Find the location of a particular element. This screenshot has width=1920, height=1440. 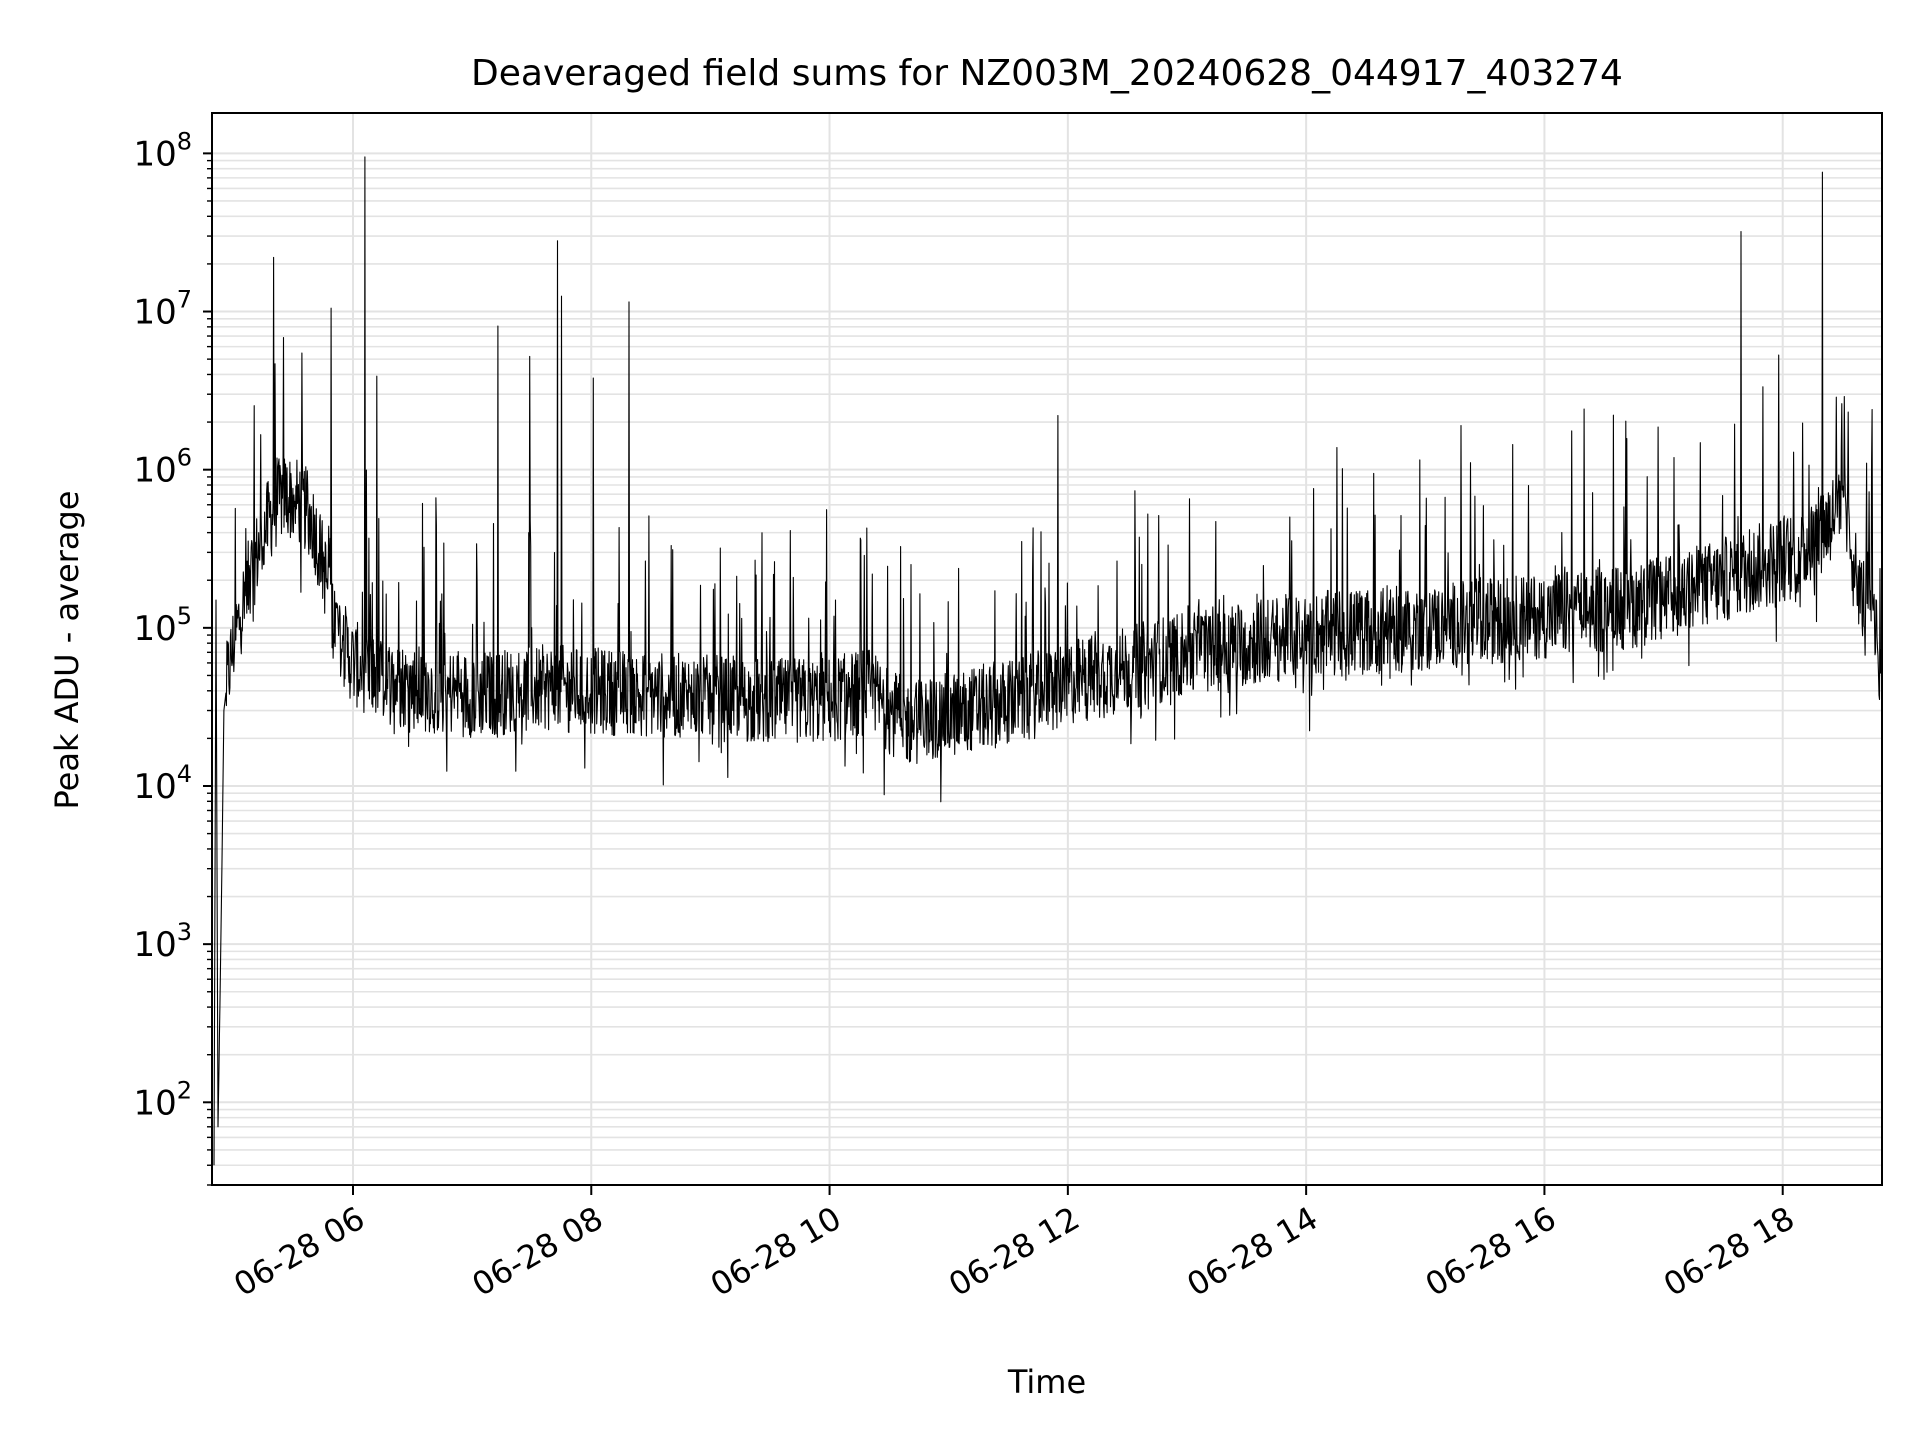

y-tick-label: 10³ is located at coordinates (162, 941).